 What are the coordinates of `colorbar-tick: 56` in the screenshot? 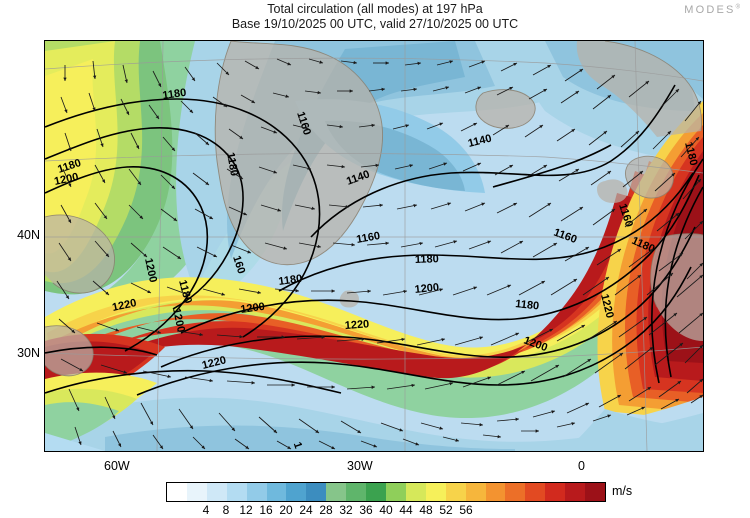 It's located at (466, 510).